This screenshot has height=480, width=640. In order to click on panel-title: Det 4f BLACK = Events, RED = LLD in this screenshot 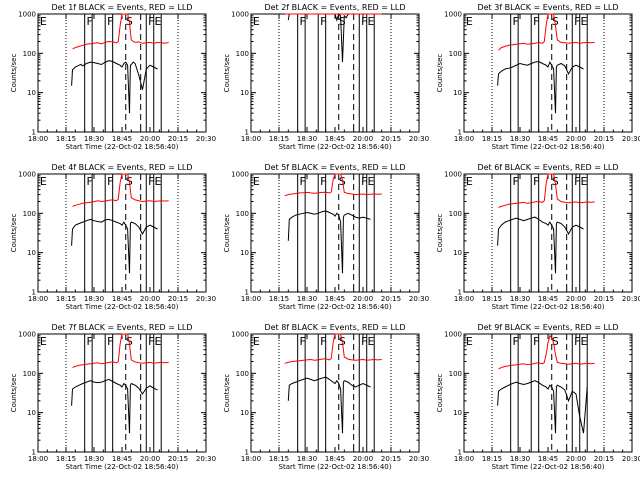, I will do `click(121, 167)`.